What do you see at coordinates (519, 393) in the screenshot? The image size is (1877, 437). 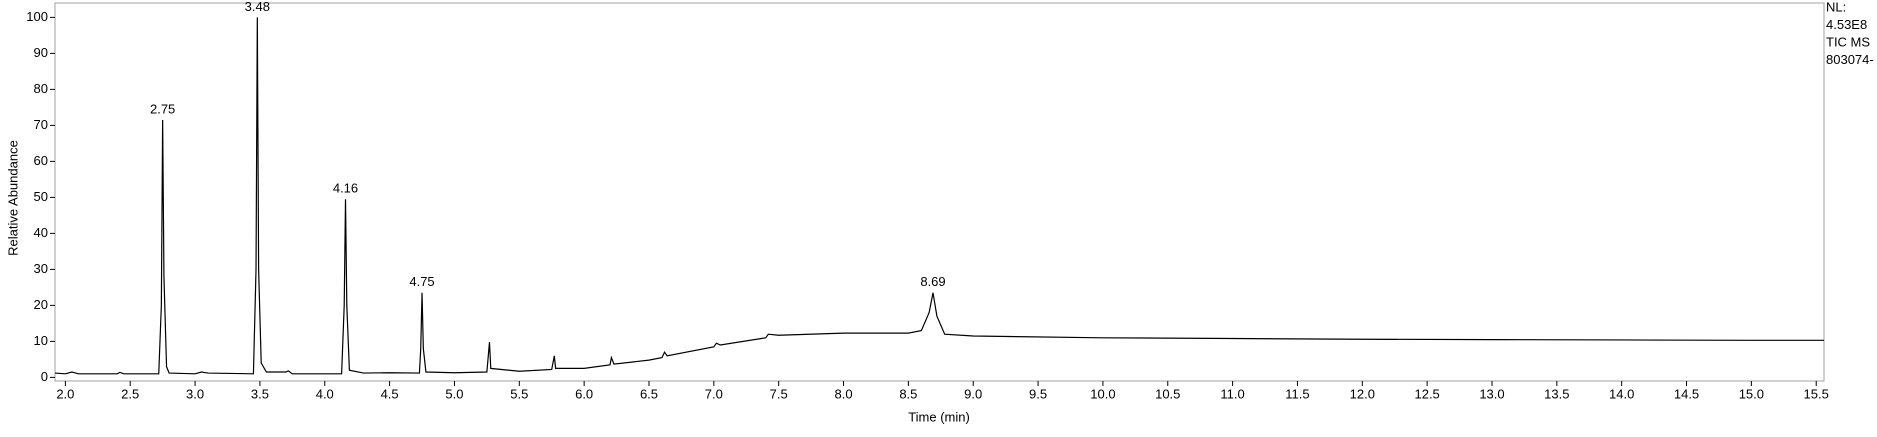 I see `x-tick-label: 5.5` at bounding box center [519, 393].